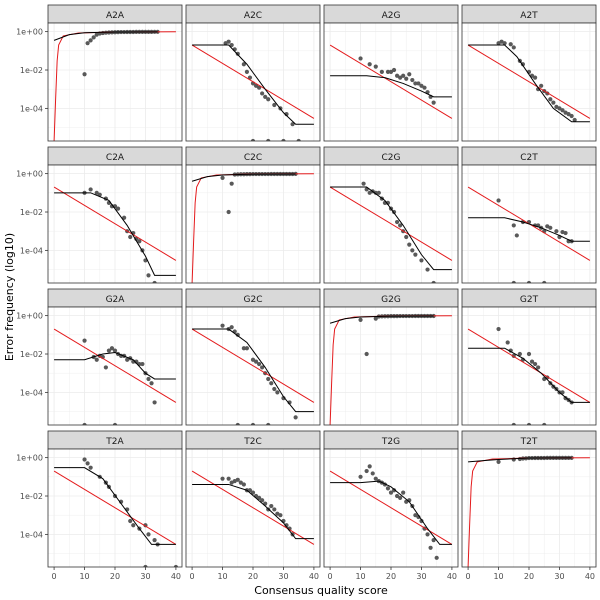 The width and height of the screenshot is (600, 600). I want to click on panel-title: A2C, so click(253, 16).